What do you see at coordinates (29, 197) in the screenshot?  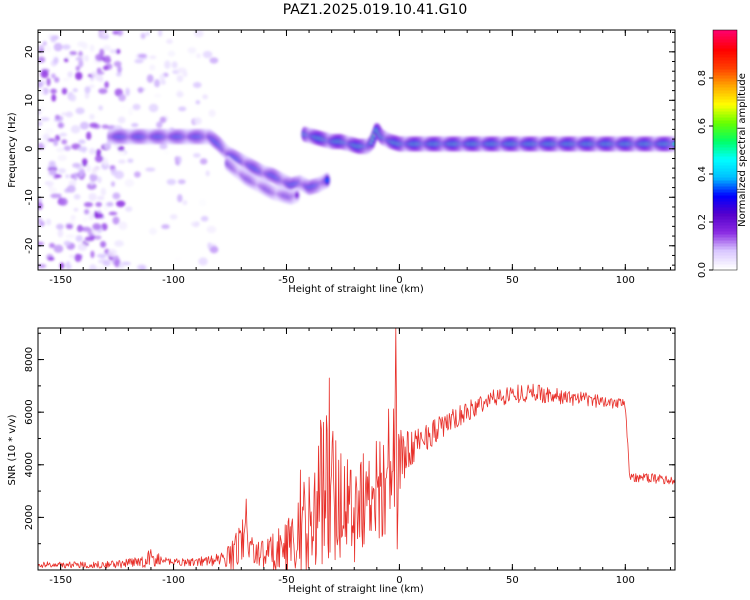 I see `y-tick-label: -10` at bounding box center [29, 197].